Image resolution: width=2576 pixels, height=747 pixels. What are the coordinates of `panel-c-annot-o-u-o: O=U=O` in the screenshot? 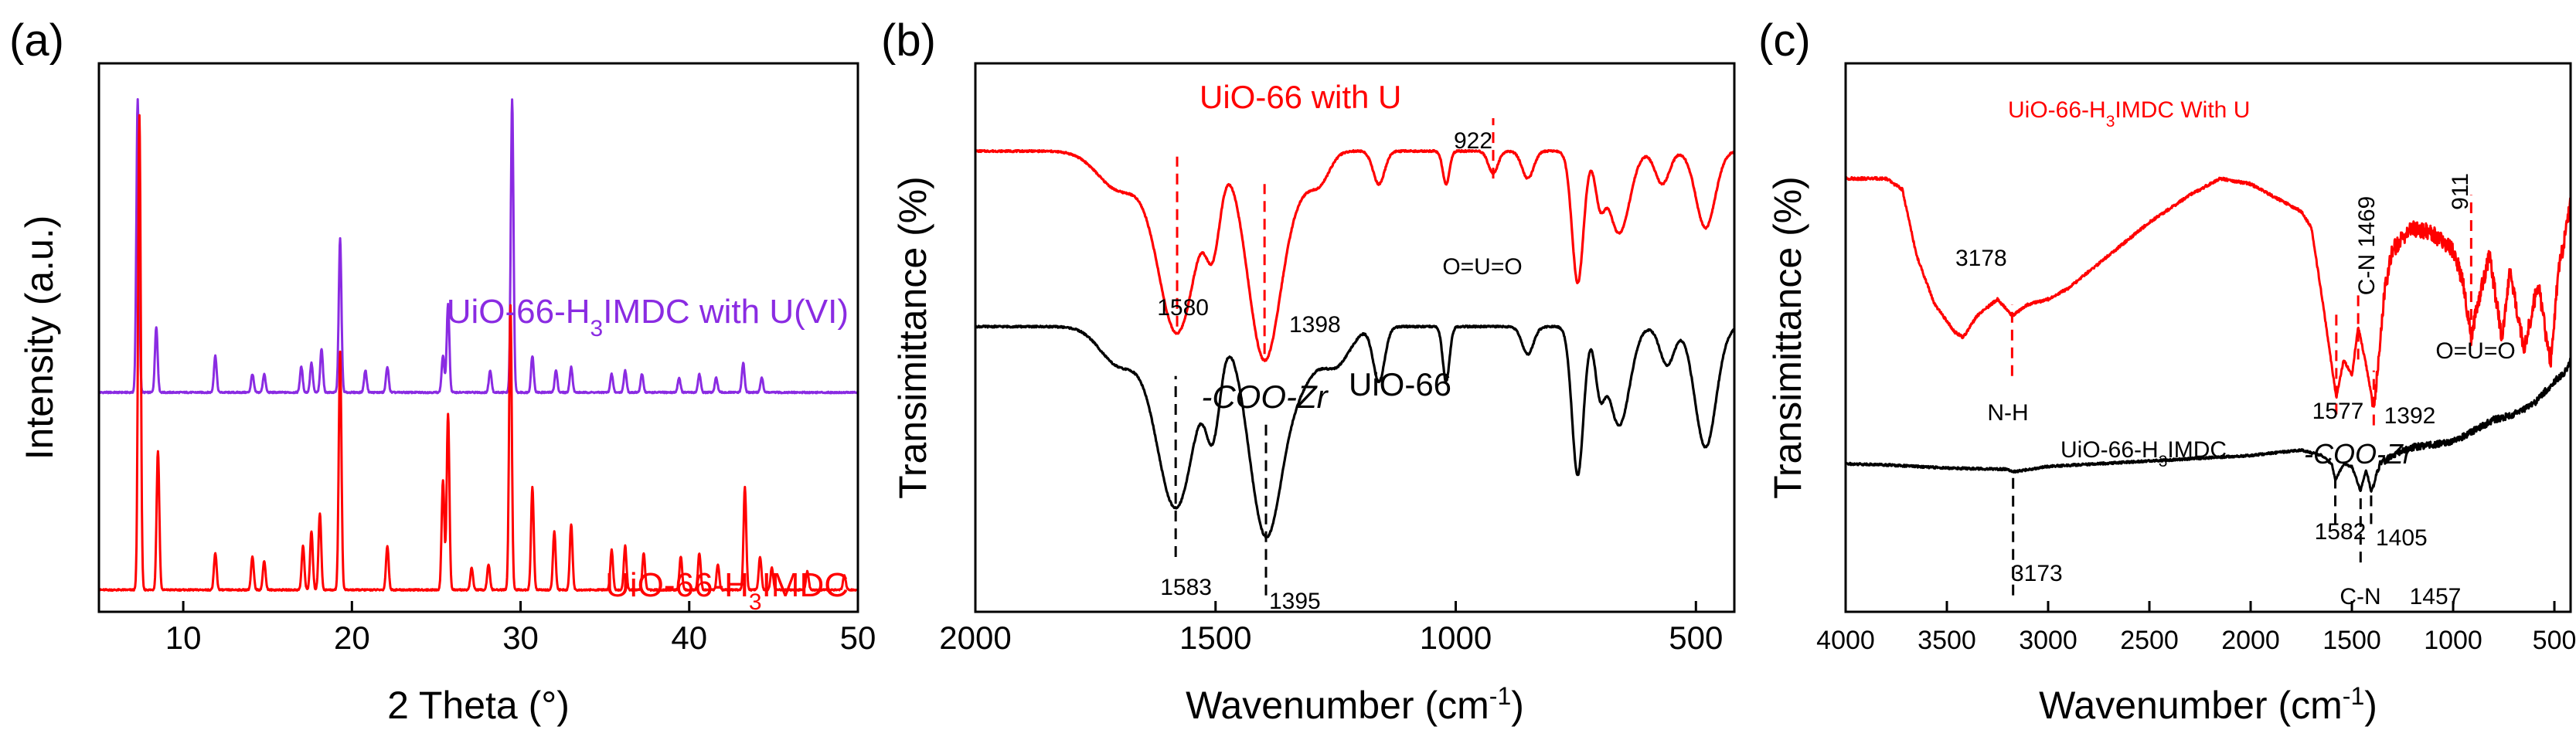 It's located at (2475, 351).